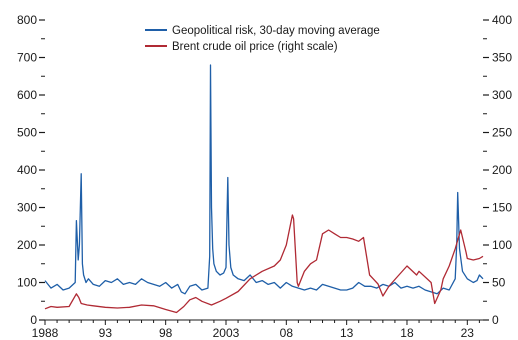 Image resolution: width=518 pixels, height=340 pixels. I want to click on y-right-tick-label: 50, so click(499, 283).